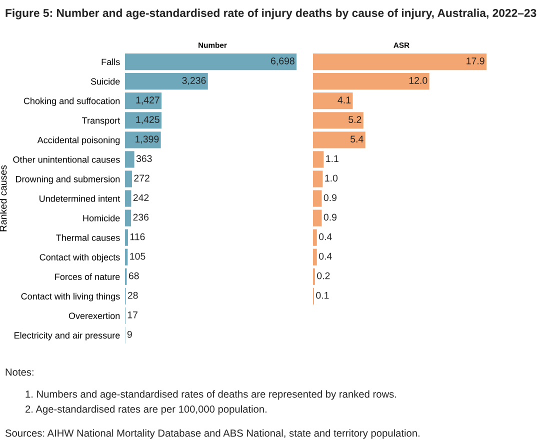 This screenshot has height=447, width=556. What do you see at coordinates (323, 276) in the screenshot?
I see `data-label: 0.2` at bounding box center [323, 276].